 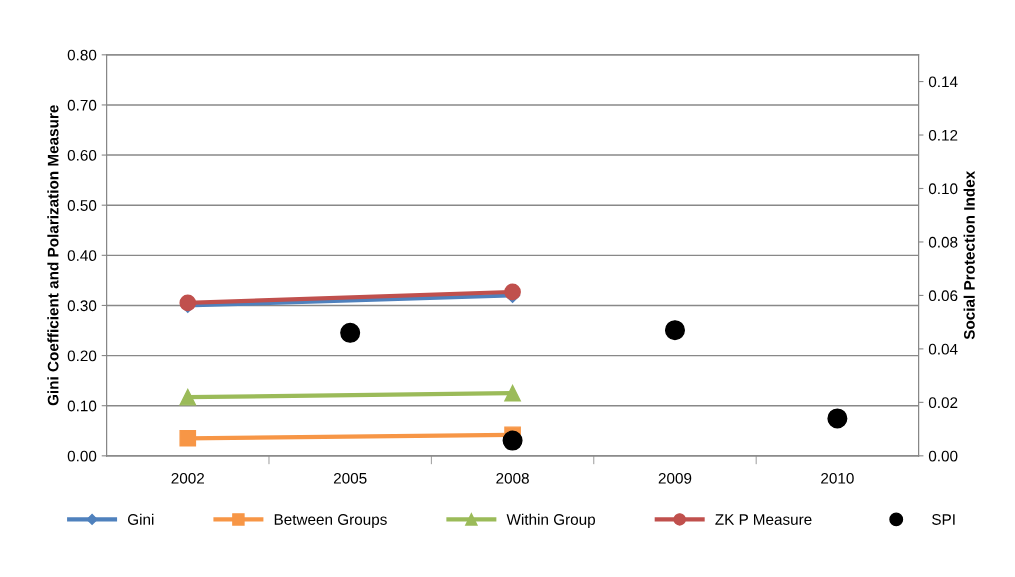 What do you see at coordinates (675, 478) in the screenshot?
I see `x-tick-label: 2009` at bounding box center [675, 478].